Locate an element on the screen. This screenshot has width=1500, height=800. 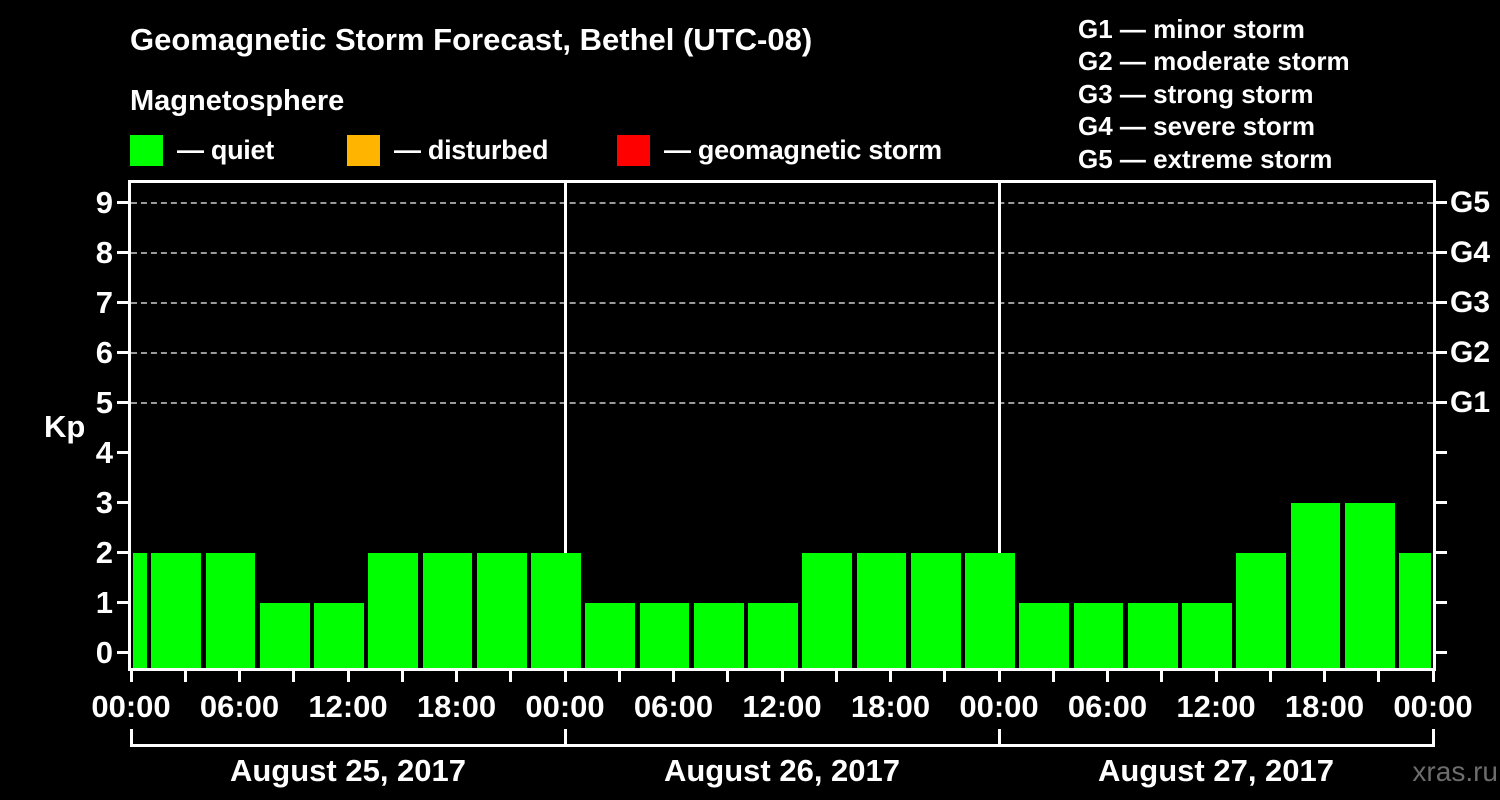
date-bracket is located at coordinates (783, 745).